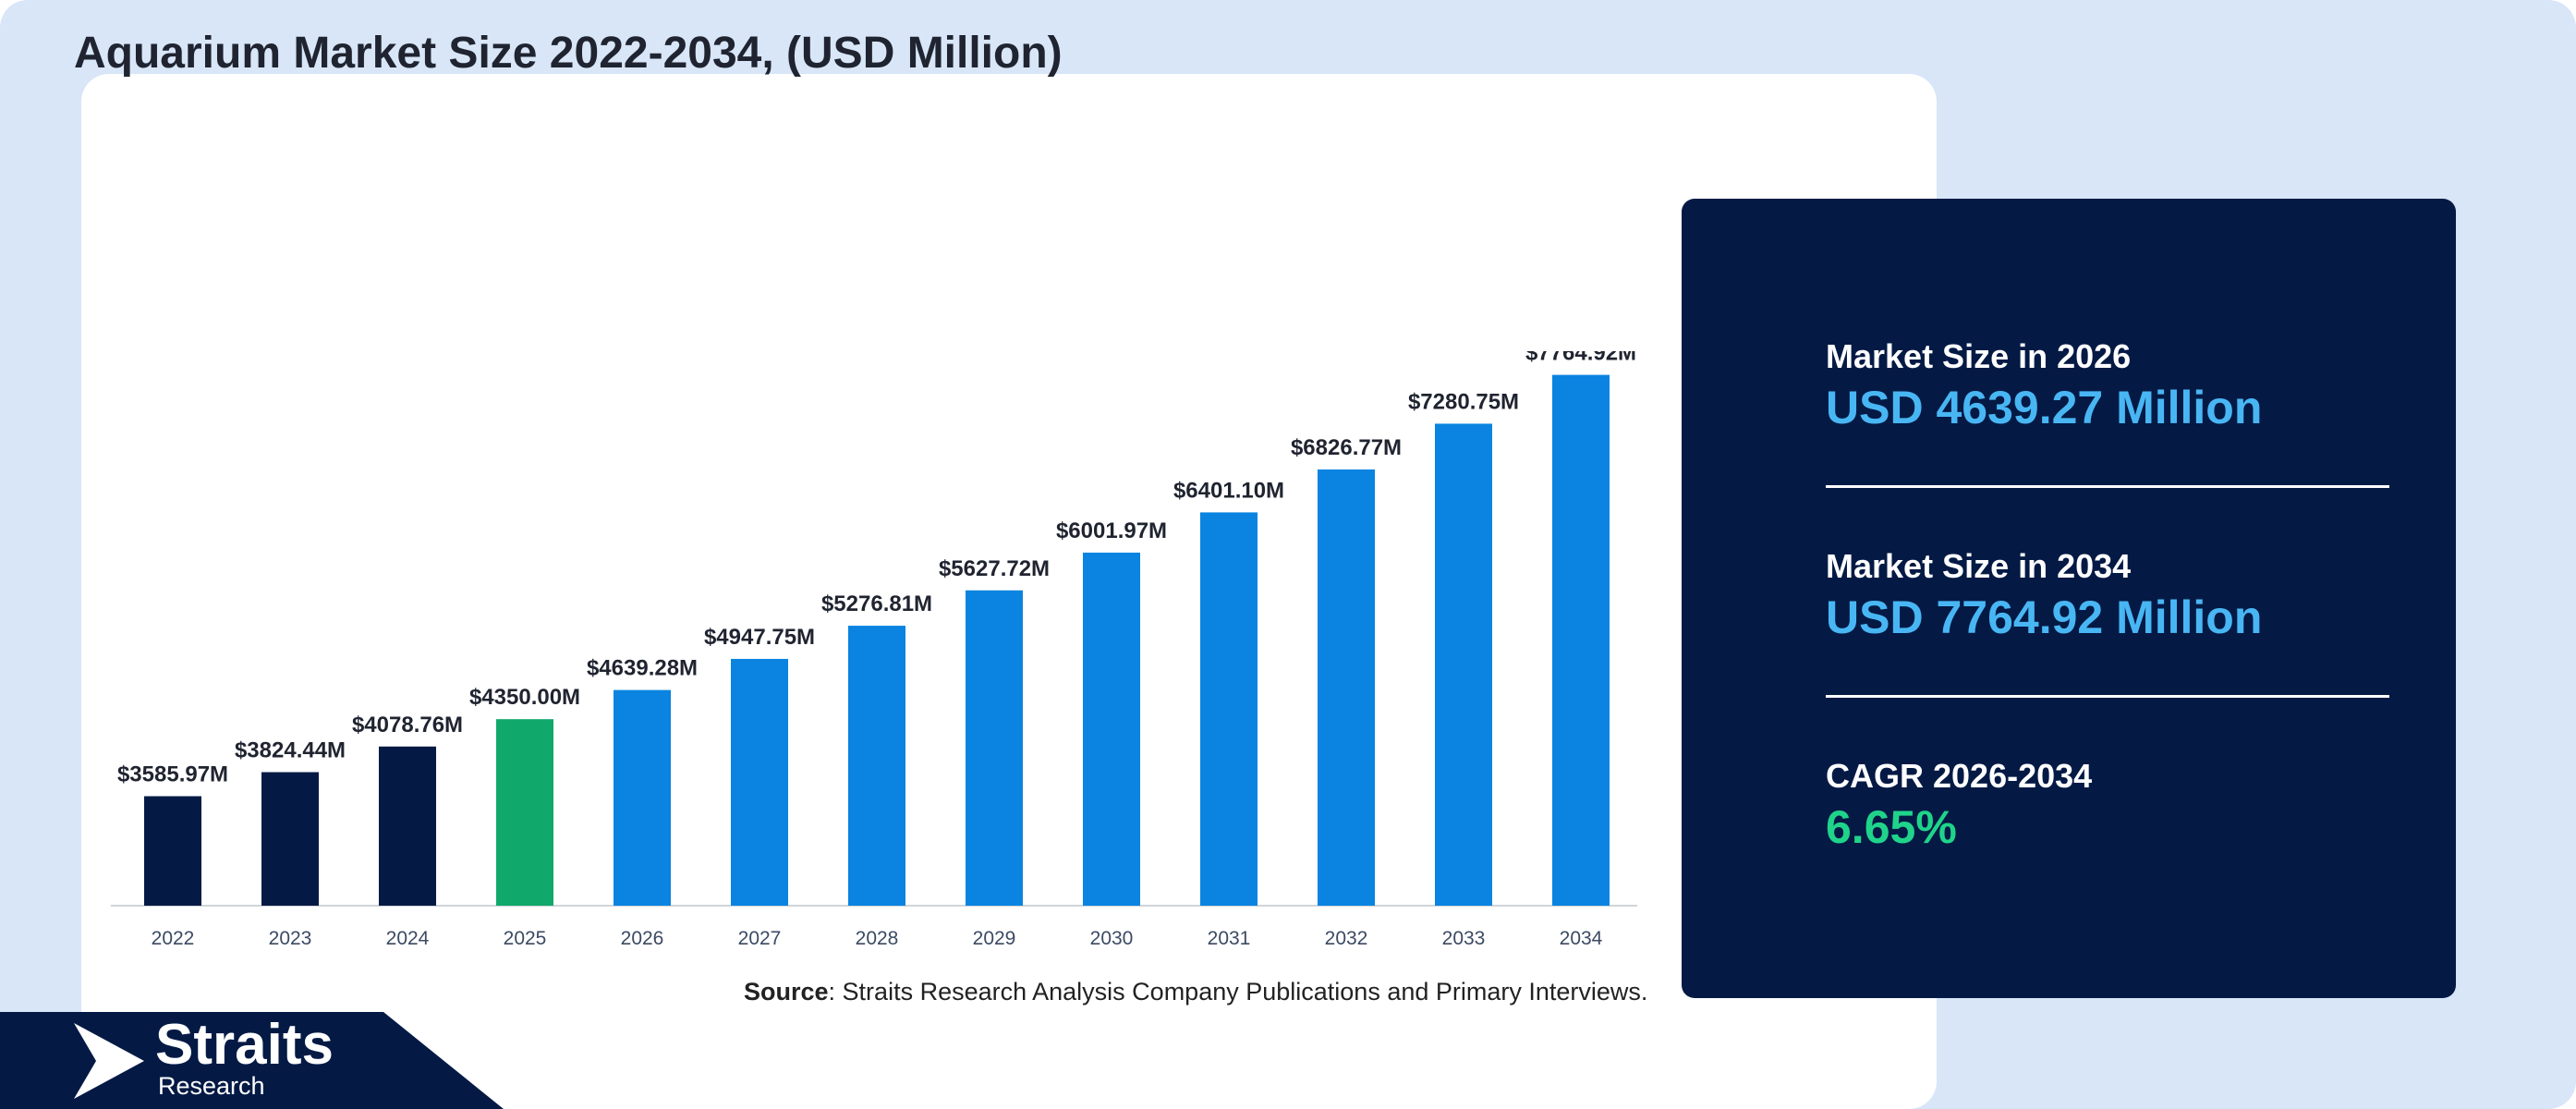 The width and height of the screenshot is (2576, 1109). What do you see at coordinates (407, 725) in the screenshot?
I see `data-label: $4078.76M` at bounding box center [407, 725].